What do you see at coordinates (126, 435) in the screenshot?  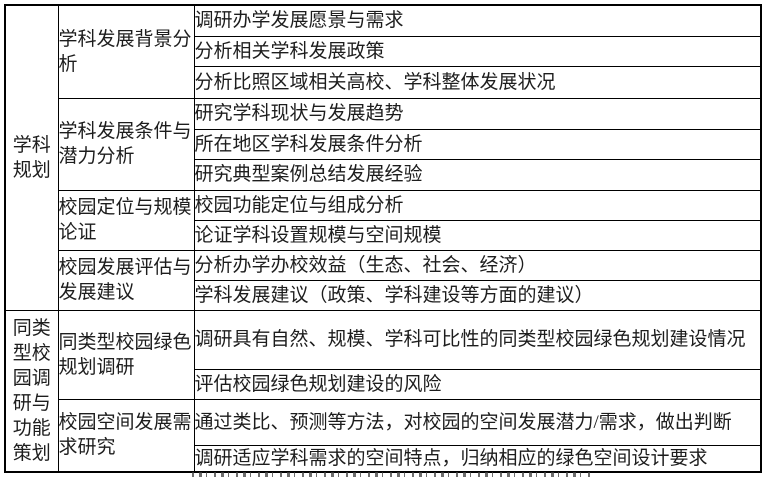 I see `task-group-cell: 校园空间发展需求研究` at bounding box center [126, 435].